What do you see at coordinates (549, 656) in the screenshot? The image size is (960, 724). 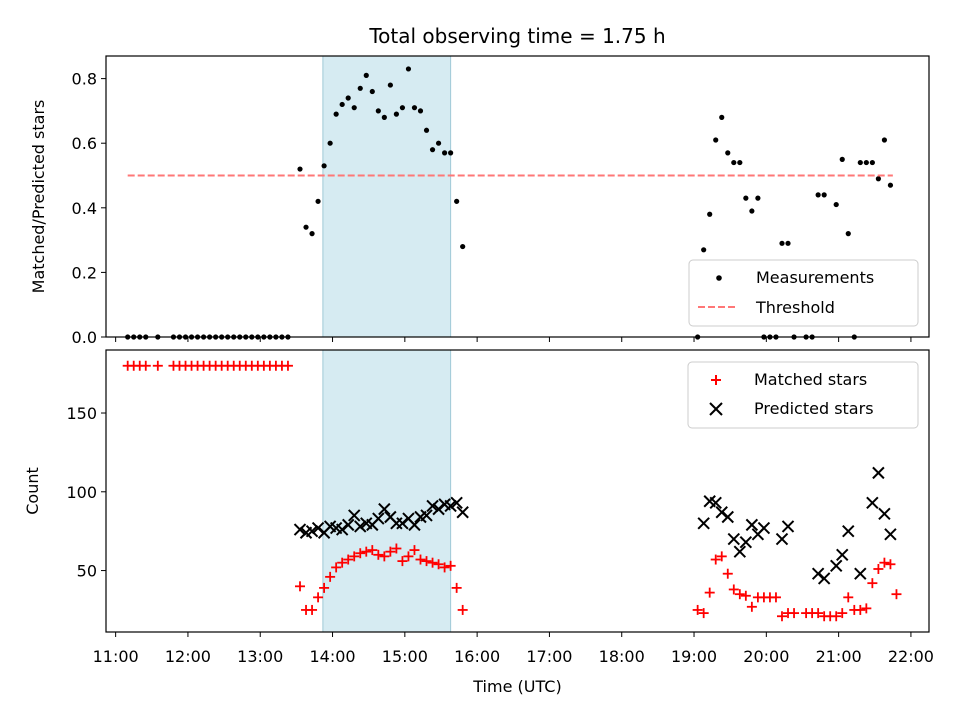 I see `x-tick-label: 17:00` at bounding box center [549, 656].